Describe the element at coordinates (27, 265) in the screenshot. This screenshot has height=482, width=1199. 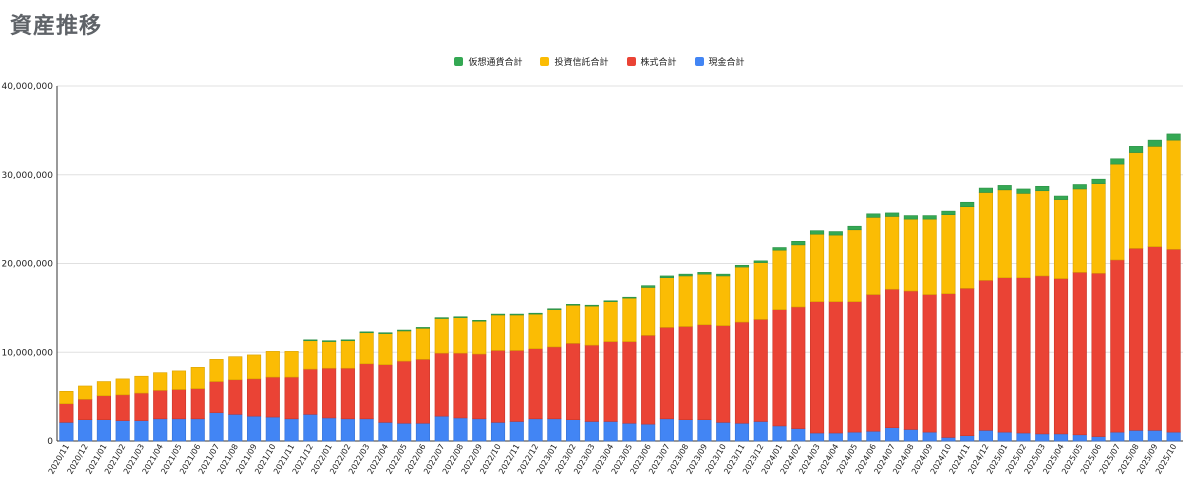
I see `y-tick-label: 20,000,000` at that location.